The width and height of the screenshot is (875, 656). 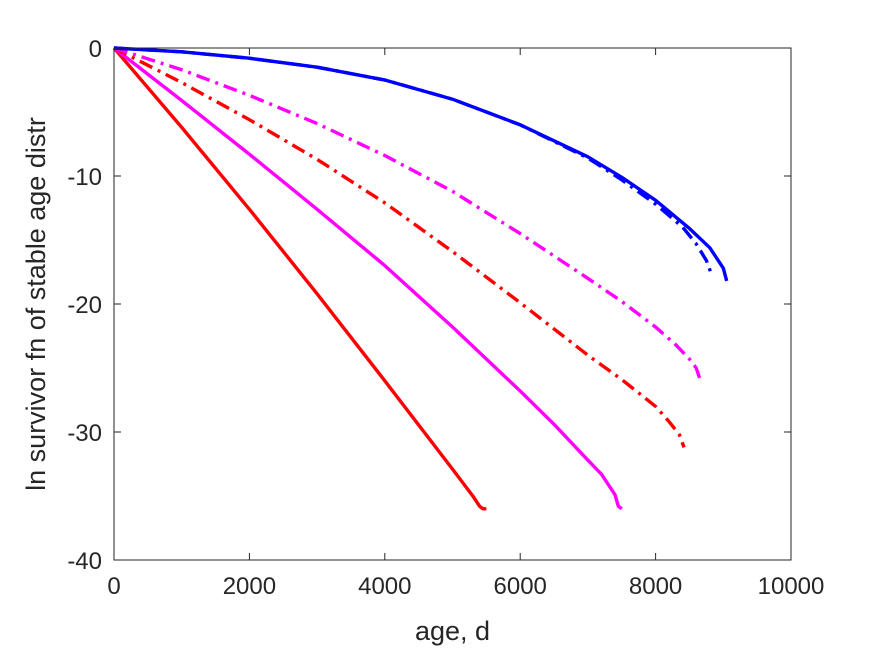 I want to click on y-axis-label: ln survivor fn of stable age distr, so click(x=36, y=304).